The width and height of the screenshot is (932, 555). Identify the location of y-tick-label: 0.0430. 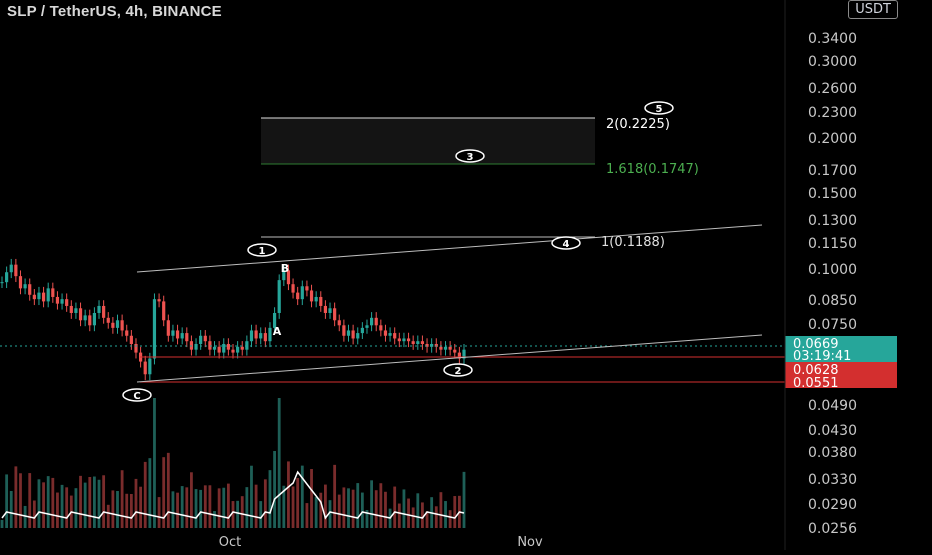
(832, 431).